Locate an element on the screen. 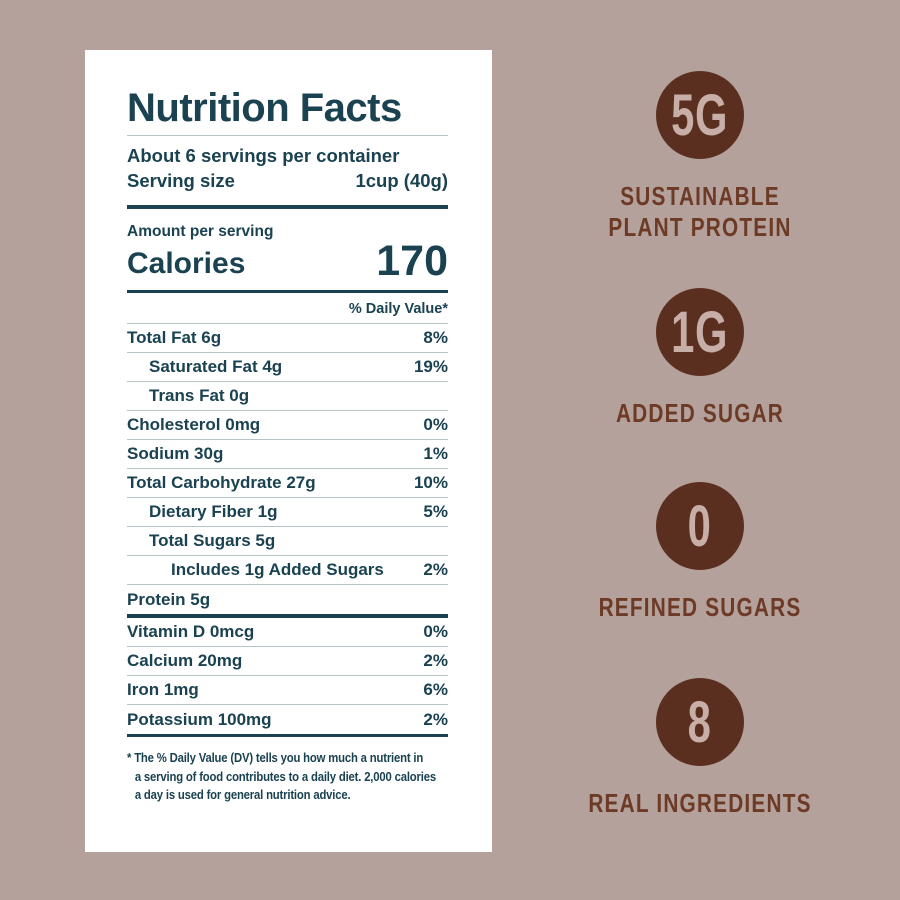 Image resolution: width=900 pixels, height=900 pixels. calories-label: Calories is located at coordinates (186, 263).